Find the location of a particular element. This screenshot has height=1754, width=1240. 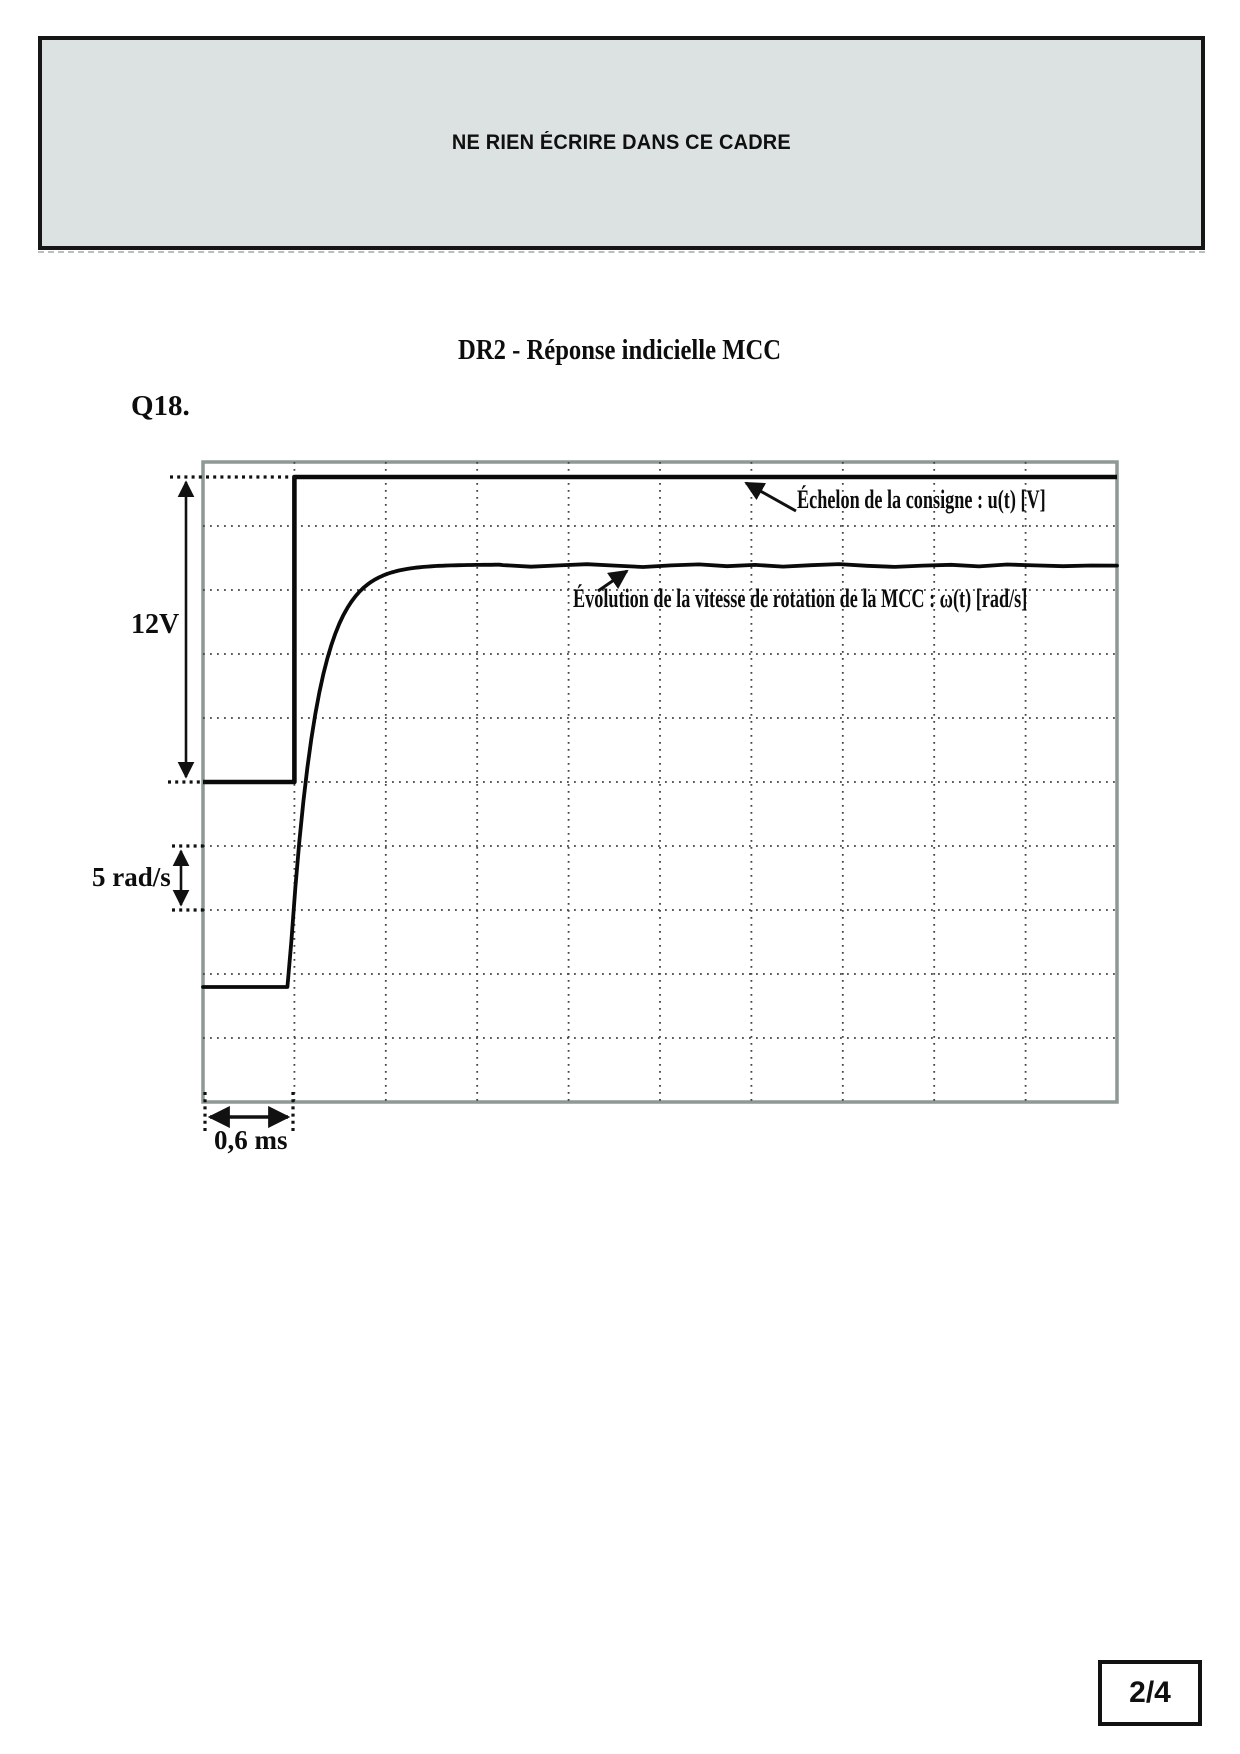

page-number-box: 2/4 is located at coordinates (1150, 1693).